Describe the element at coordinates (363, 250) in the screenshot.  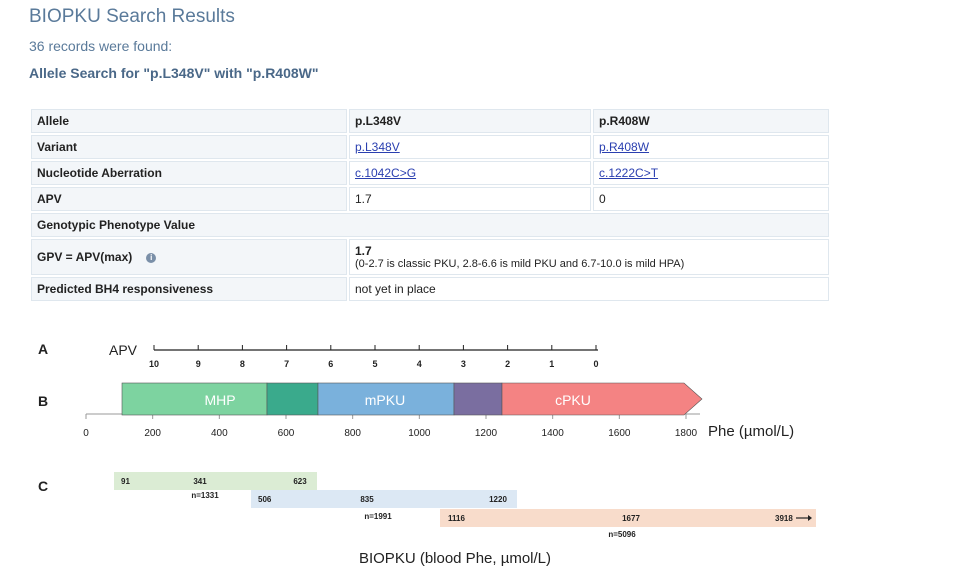
I see `gpv-value: 1.7` at that location.